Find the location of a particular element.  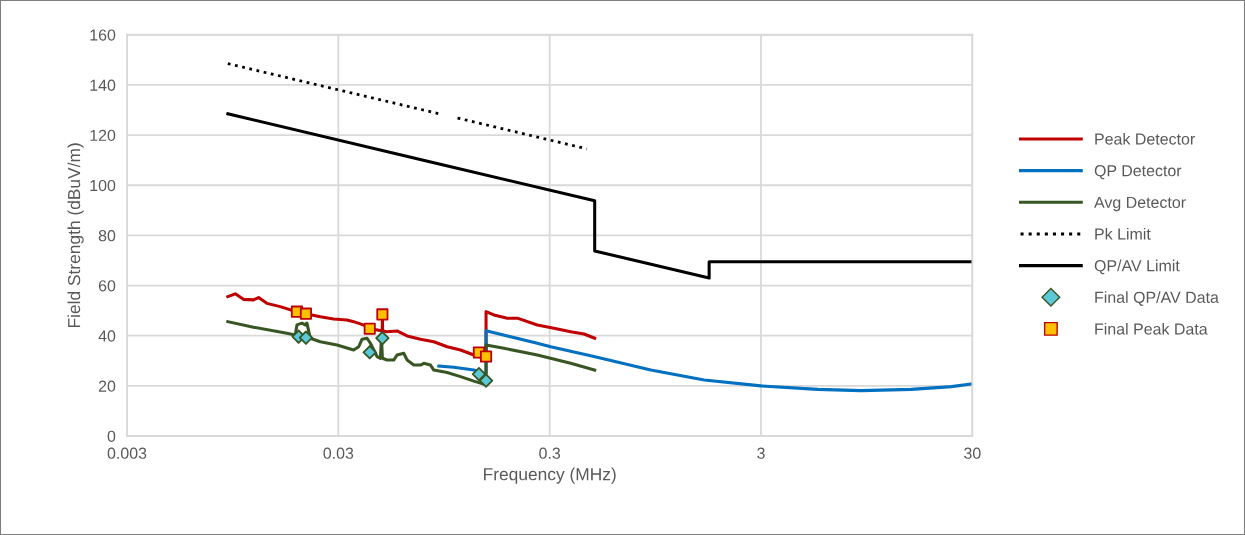

legend-label: QP Detector is located at coordinates (1138, 172).